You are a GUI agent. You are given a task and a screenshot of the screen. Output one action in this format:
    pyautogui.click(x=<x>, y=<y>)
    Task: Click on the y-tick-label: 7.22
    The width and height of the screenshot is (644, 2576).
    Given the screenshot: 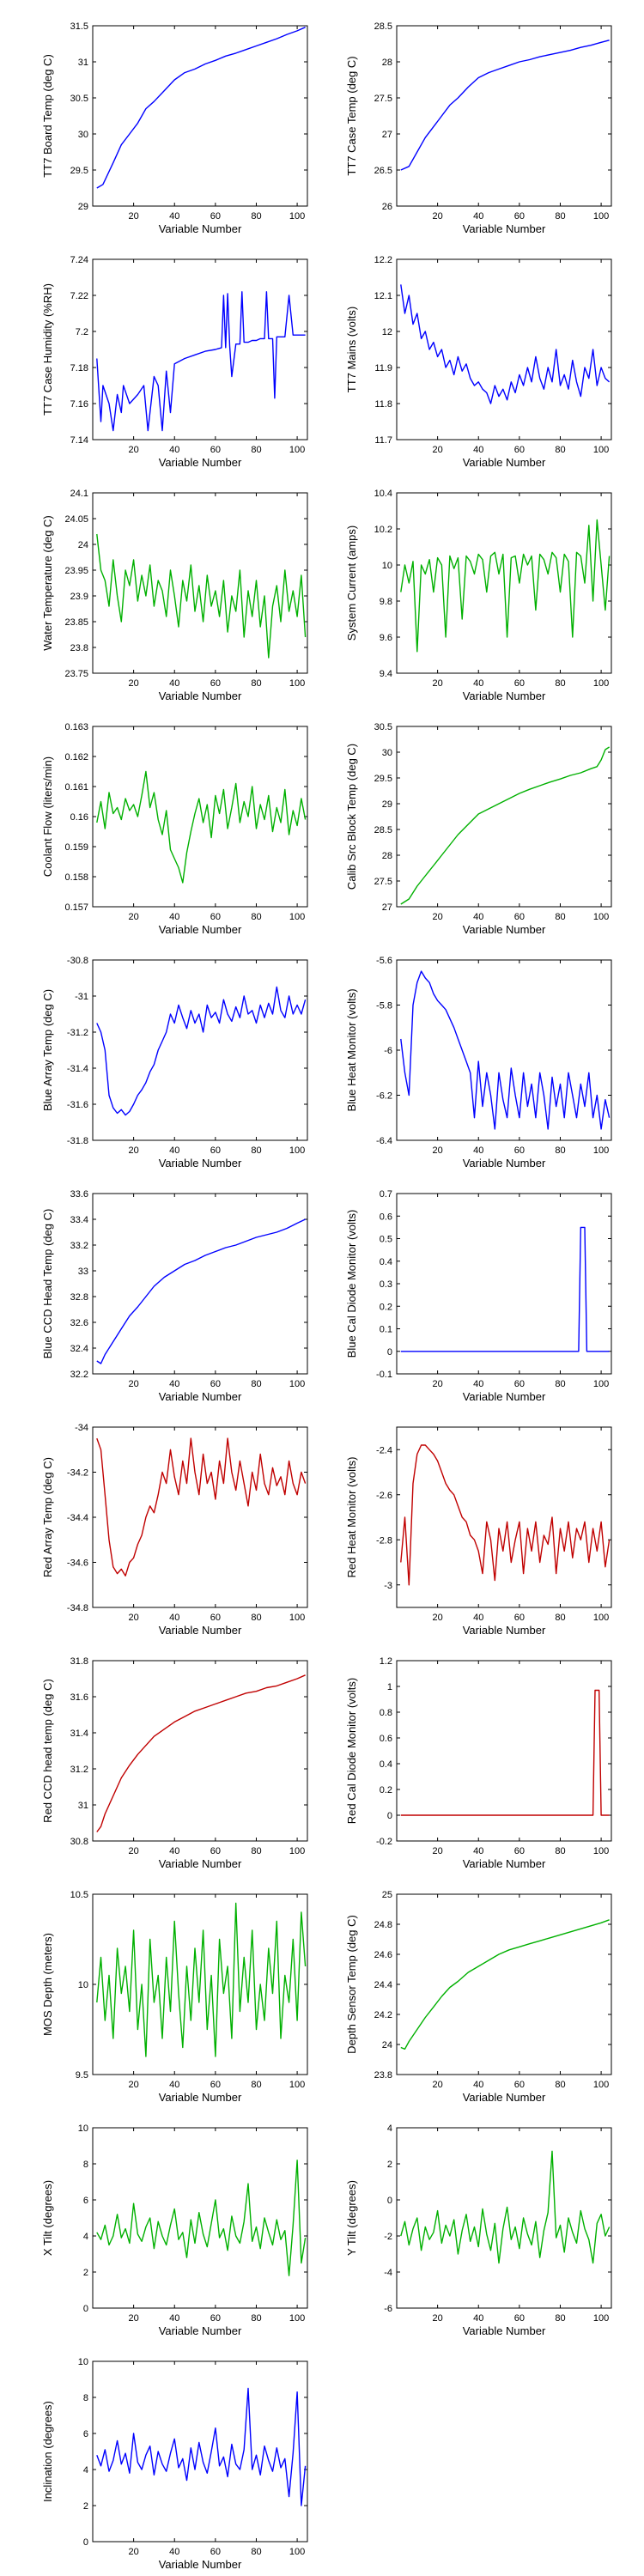 What is the action you would take?
    pyautogui.click(x=79, y=296)
    